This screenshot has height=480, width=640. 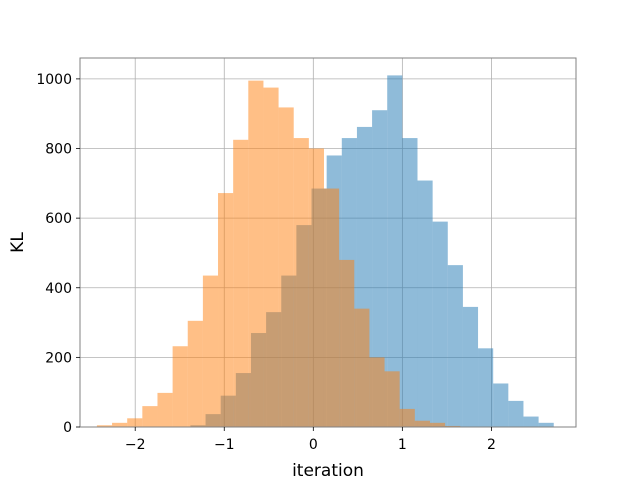 I want to click on x-tick-label: 1, so click(x=402, y=445).